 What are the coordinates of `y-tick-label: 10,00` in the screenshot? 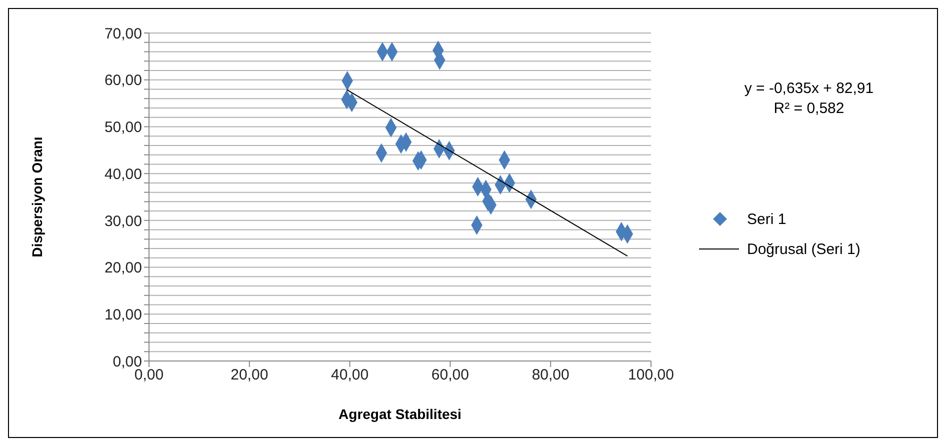 It's located at (123, 315).